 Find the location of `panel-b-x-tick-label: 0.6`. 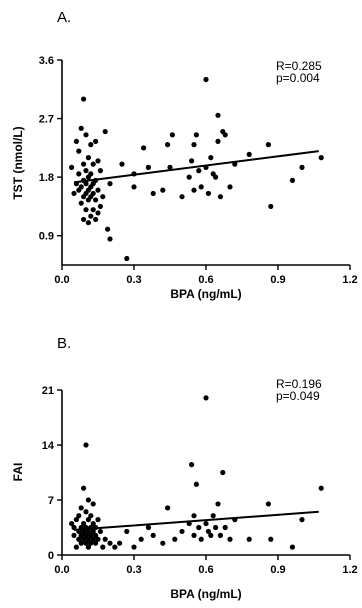

panel-b-x-tick-label: 0.6 is located at coordinates (205, 570).